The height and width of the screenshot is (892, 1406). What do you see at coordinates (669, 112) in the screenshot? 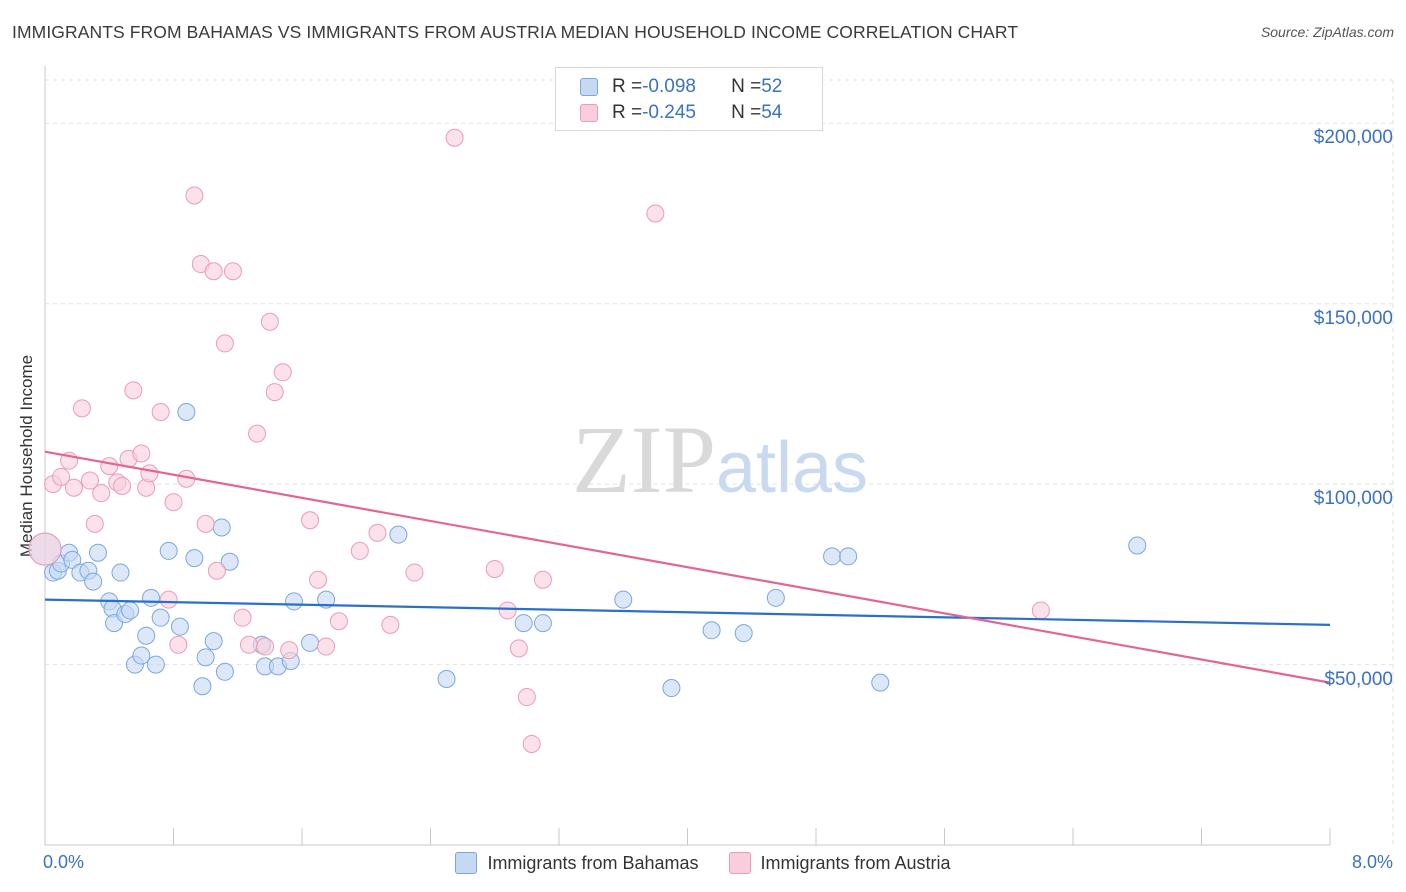
I see `r-value: -0.245` at bounding box center [669, 112].